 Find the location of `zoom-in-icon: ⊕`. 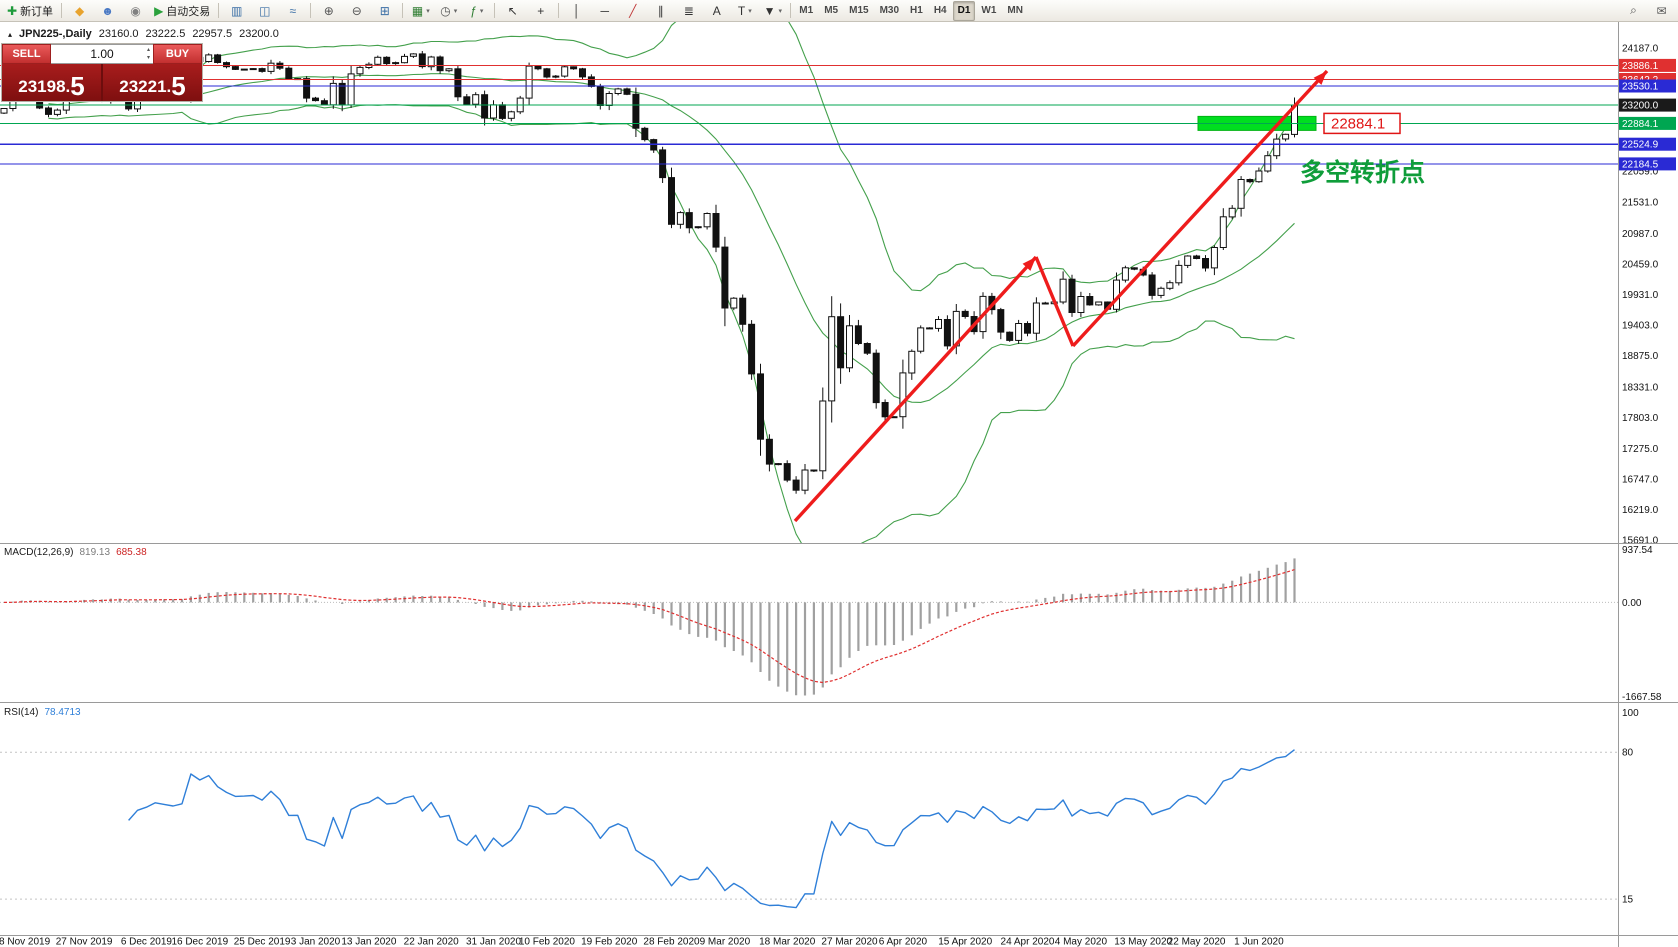

zoom-in-icon: ⊕ is located at coordinates (328, 10).